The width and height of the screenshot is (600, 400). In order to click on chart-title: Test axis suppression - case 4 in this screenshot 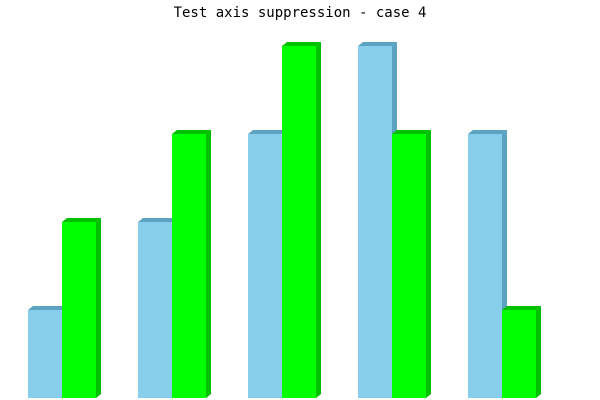, I will do `click(300, 13)`.